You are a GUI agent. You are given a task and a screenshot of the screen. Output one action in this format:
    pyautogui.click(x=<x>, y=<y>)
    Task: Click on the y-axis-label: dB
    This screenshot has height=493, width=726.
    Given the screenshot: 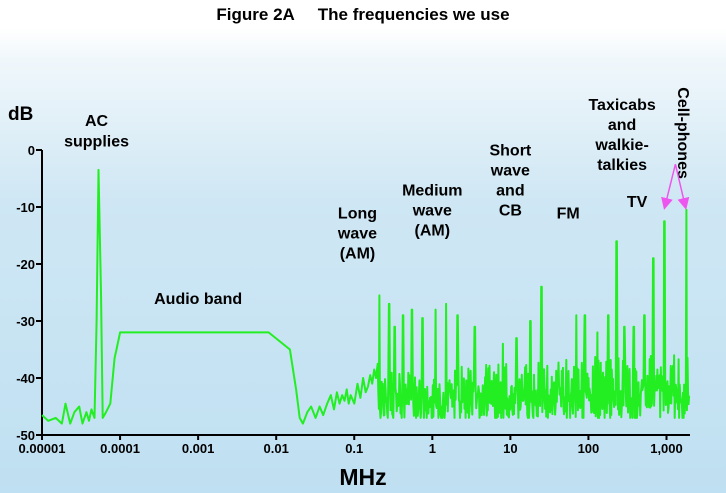 What is the action you would take?
    pyautogui.click(x=20, y=114)
    